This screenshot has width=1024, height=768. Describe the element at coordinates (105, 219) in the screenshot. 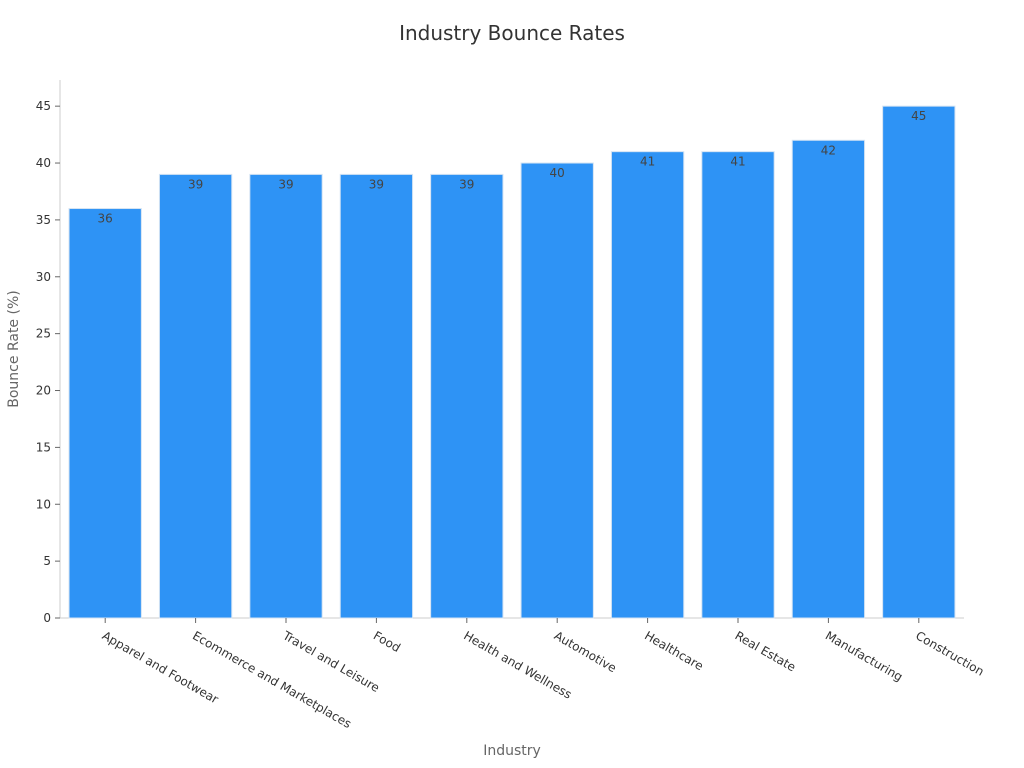

I see `data-label: 36` at that location.